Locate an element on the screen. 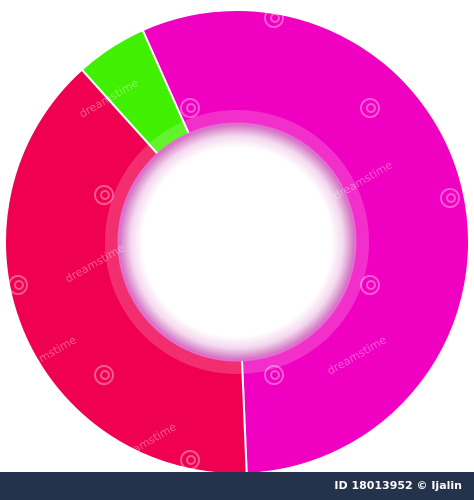  footer-id-text: ID 18013952 © Ijalin is located at coordinates (398, 485).